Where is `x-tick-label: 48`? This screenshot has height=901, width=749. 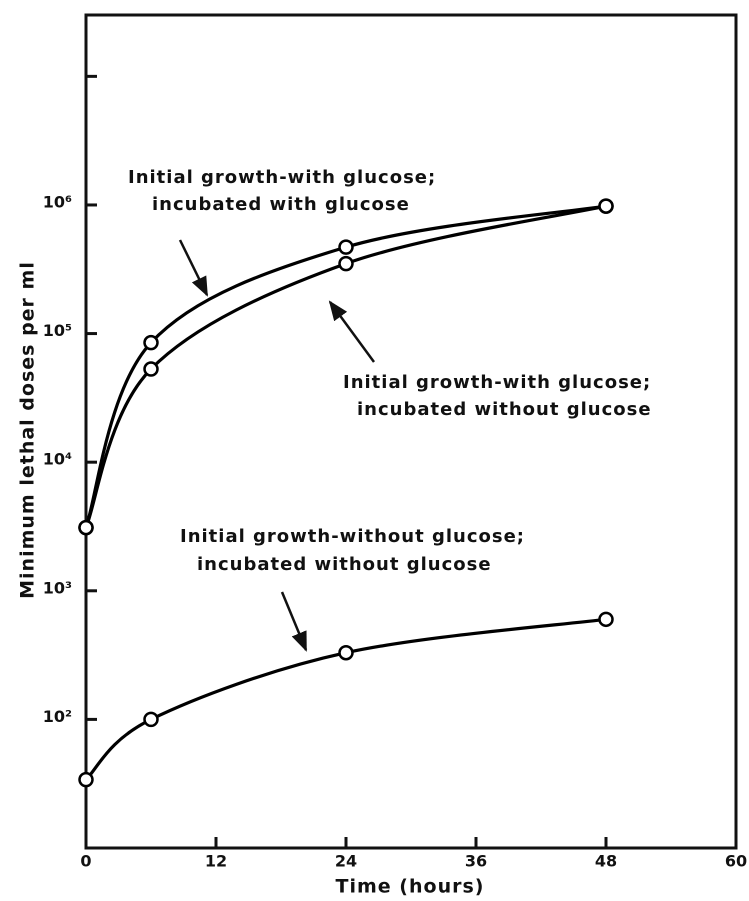 x-tick-label: 48 is located at coordinates (606, 861).